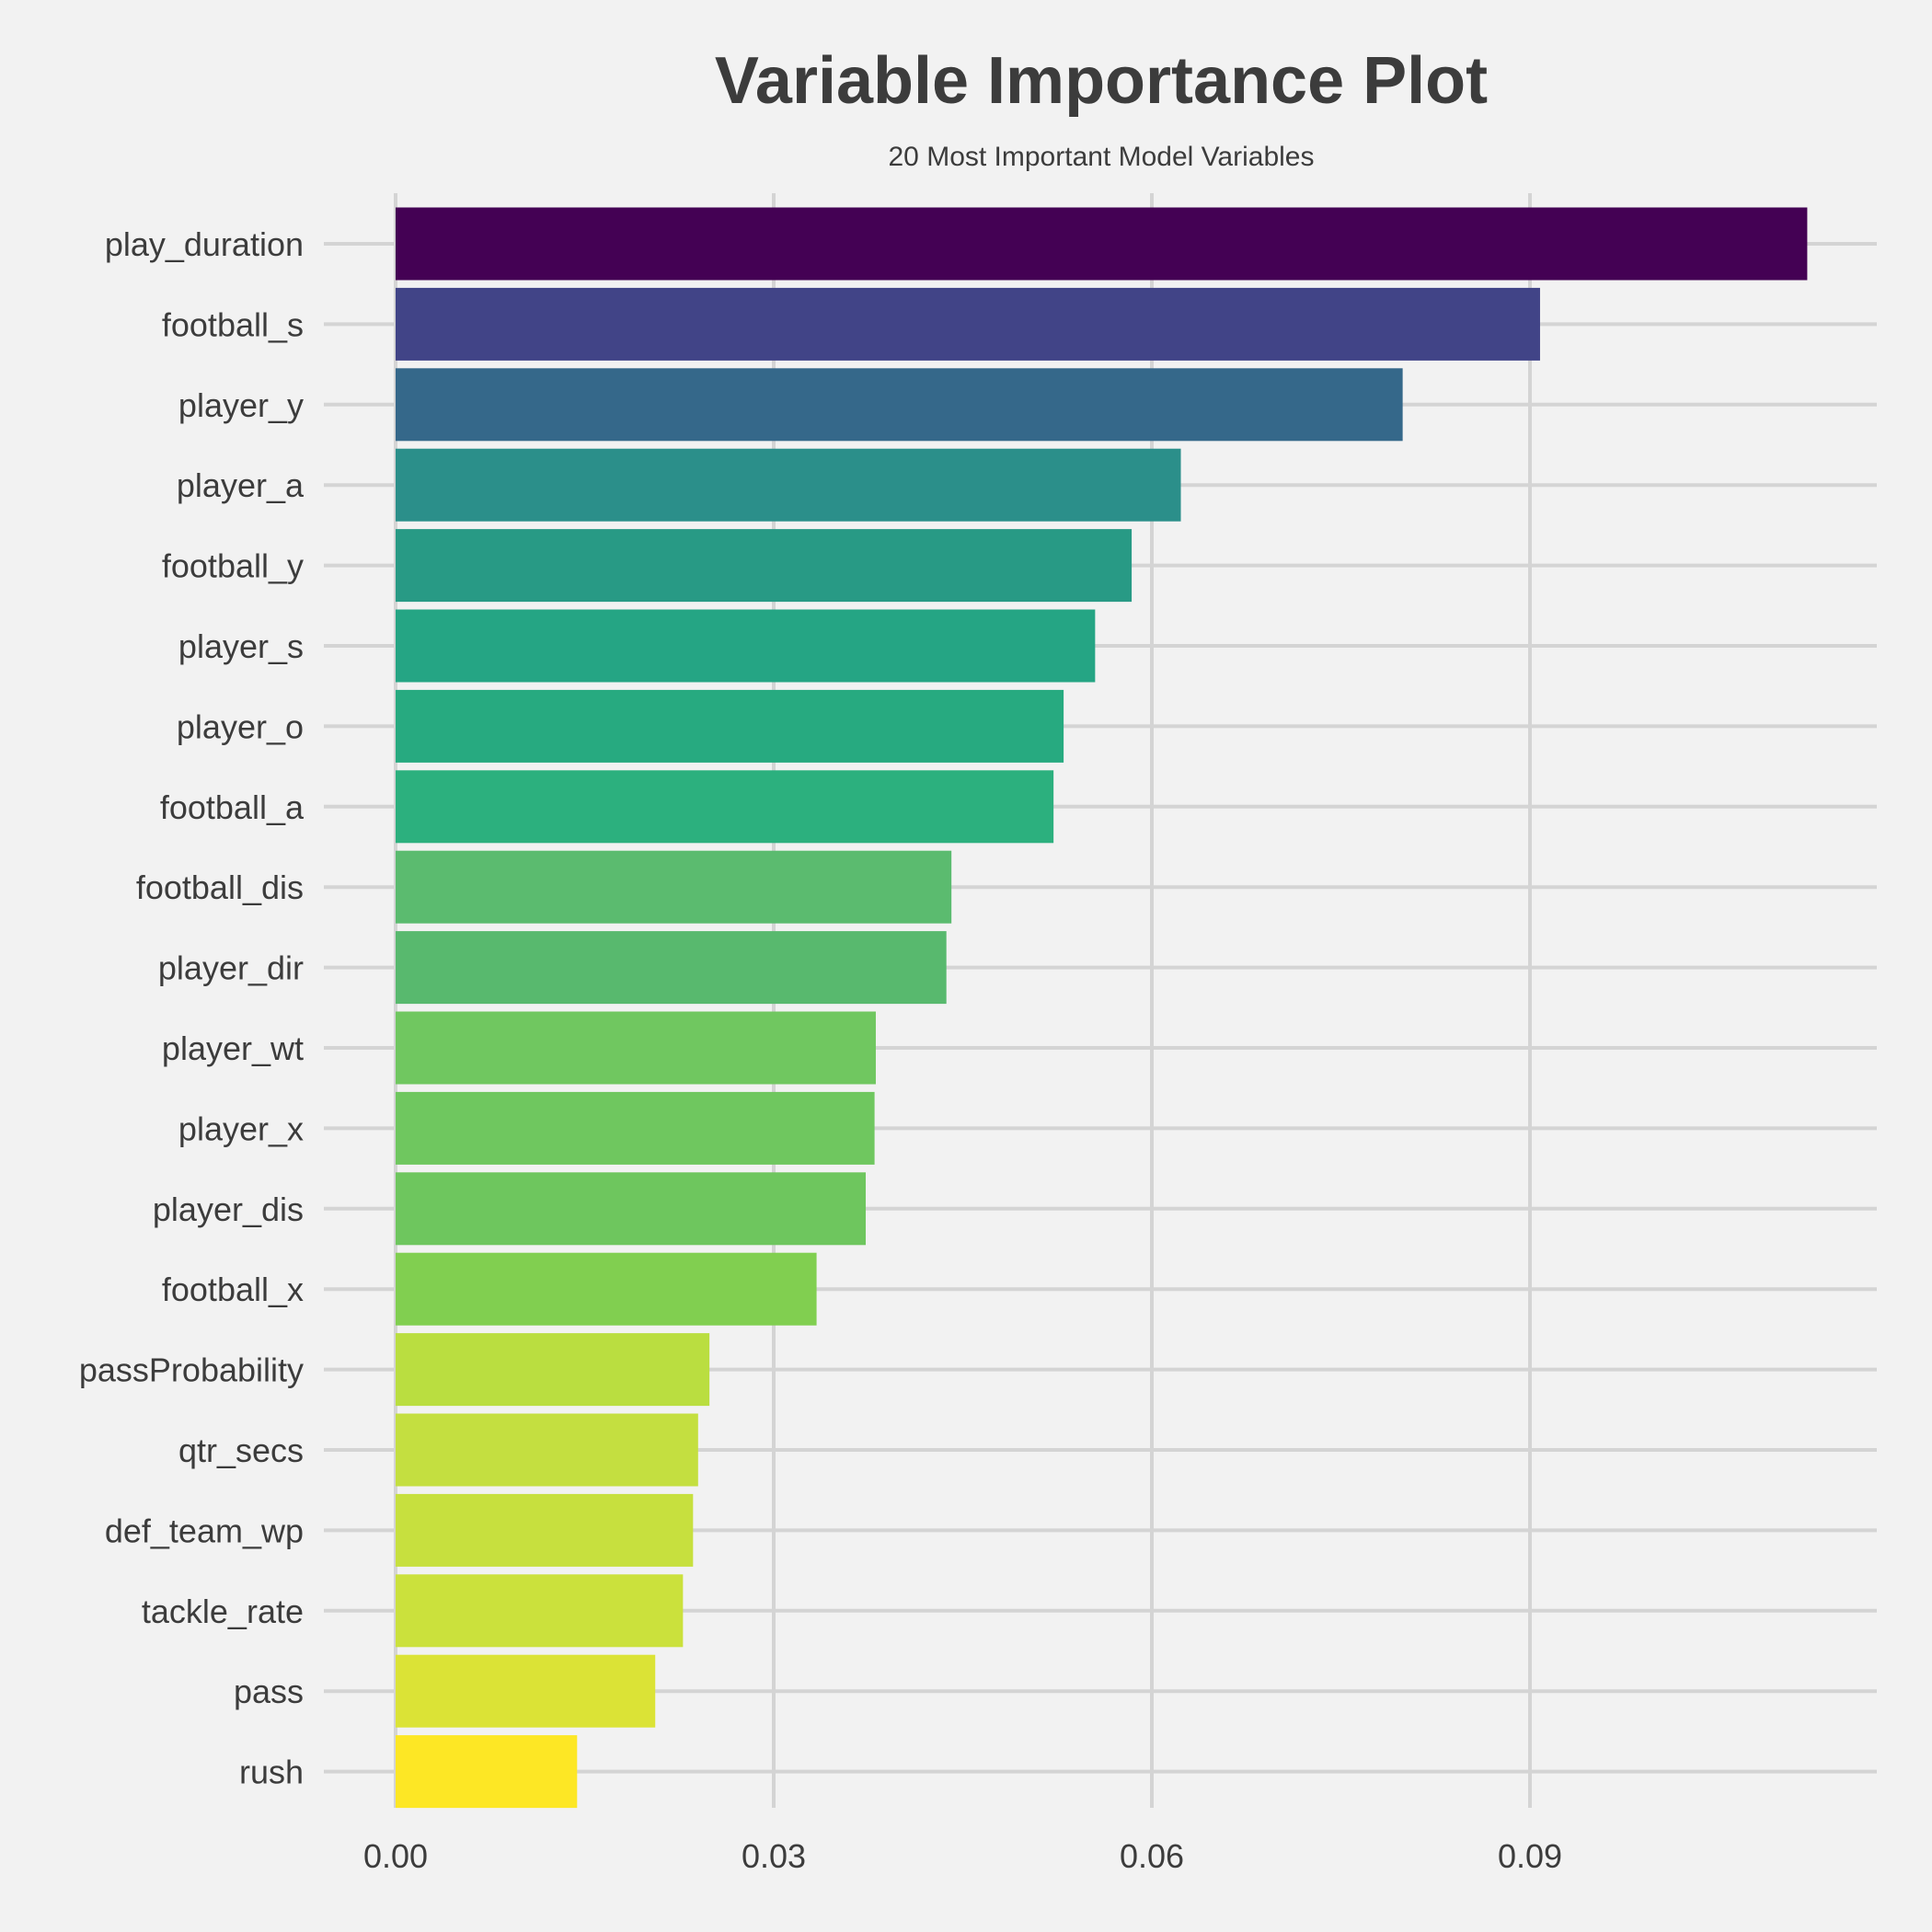 This screenshot has height=1932, width=1932. I want to click on bar-play-duration, so click(1102, 244).